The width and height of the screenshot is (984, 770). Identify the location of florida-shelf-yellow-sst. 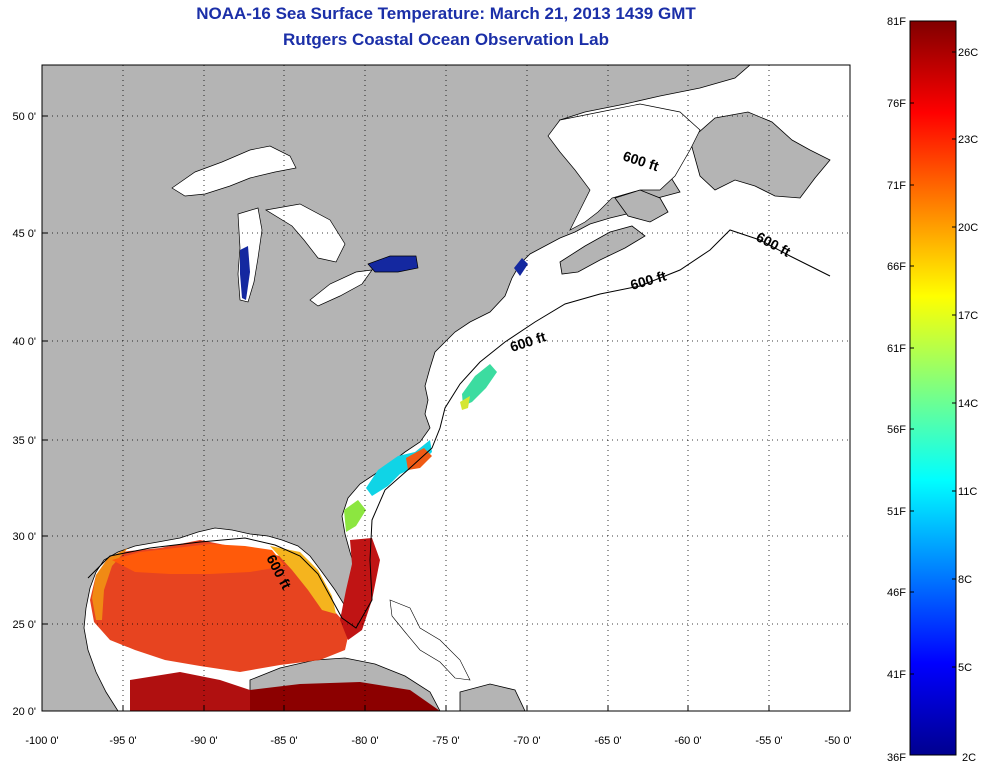
(303, 580).